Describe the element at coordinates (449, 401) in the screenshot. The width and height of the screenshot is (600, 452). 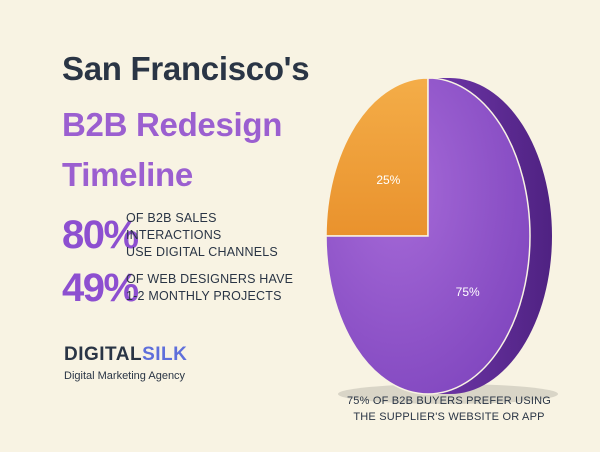
I see `caption-line: 75% OF B2B BUYERS PREFER USING` at that location.